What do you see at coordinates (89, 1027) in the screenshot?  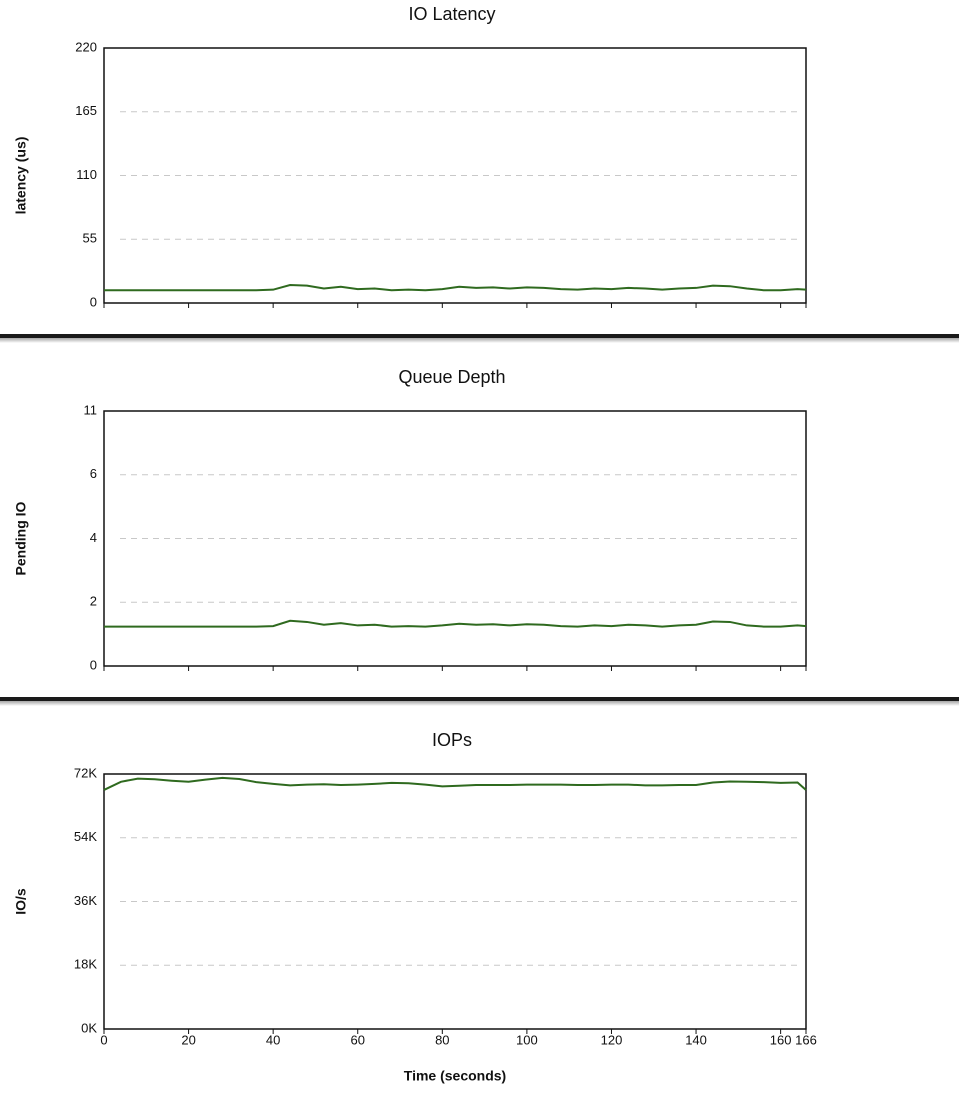 I see `y-tick-label: 0K` at bounding box center [89, 1027].